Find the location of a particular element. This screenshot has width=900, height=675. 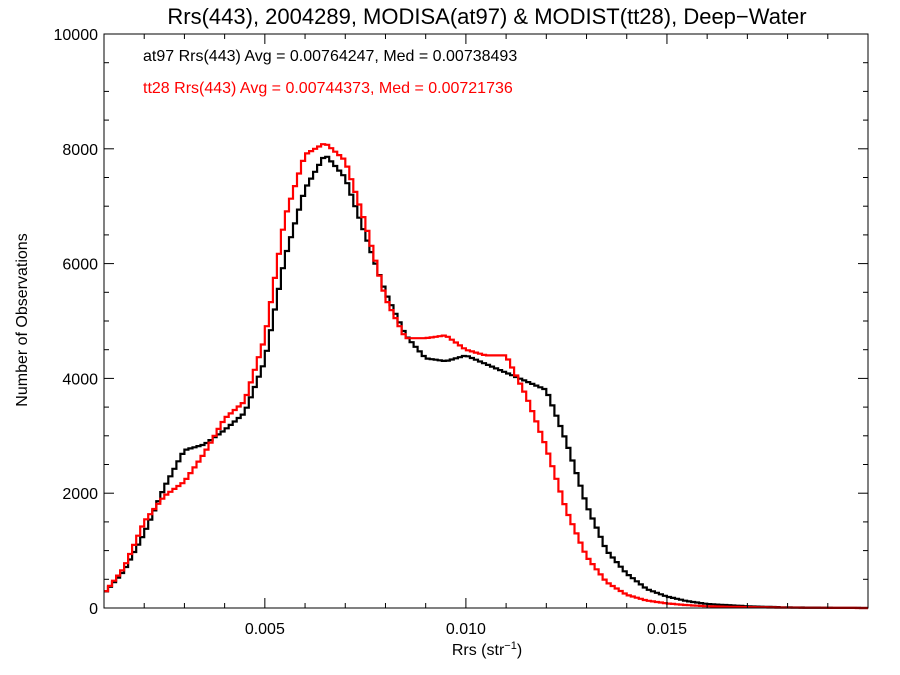

y-tick-label: 6000 is located at coordinates (80, 265).